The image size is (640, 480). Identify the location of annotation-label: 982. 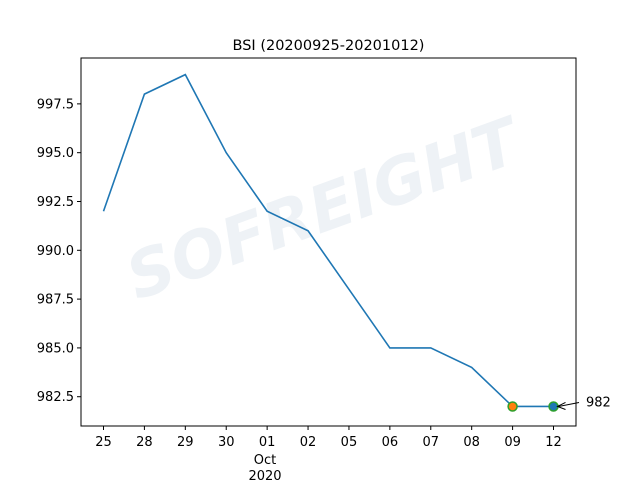
(598, 402).